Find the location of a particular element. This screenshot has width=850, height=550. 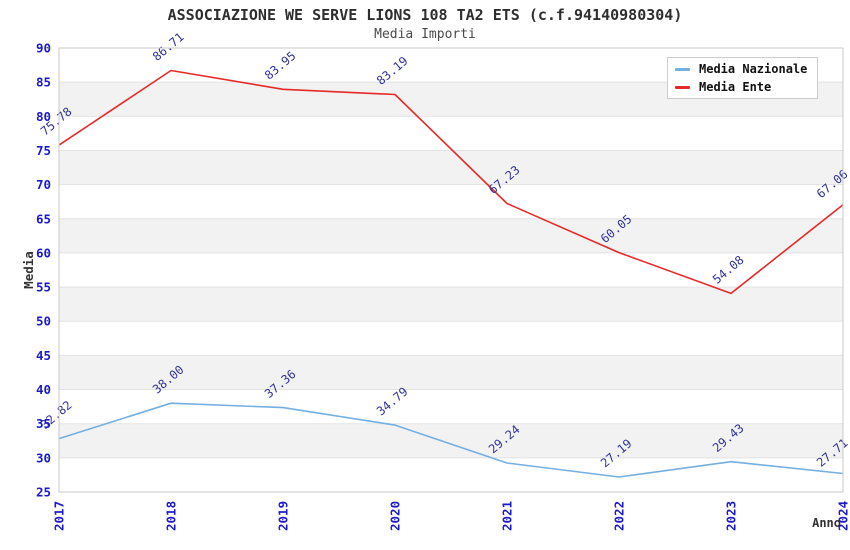

data-label: 54.08 is located at coordinates (728, 270).